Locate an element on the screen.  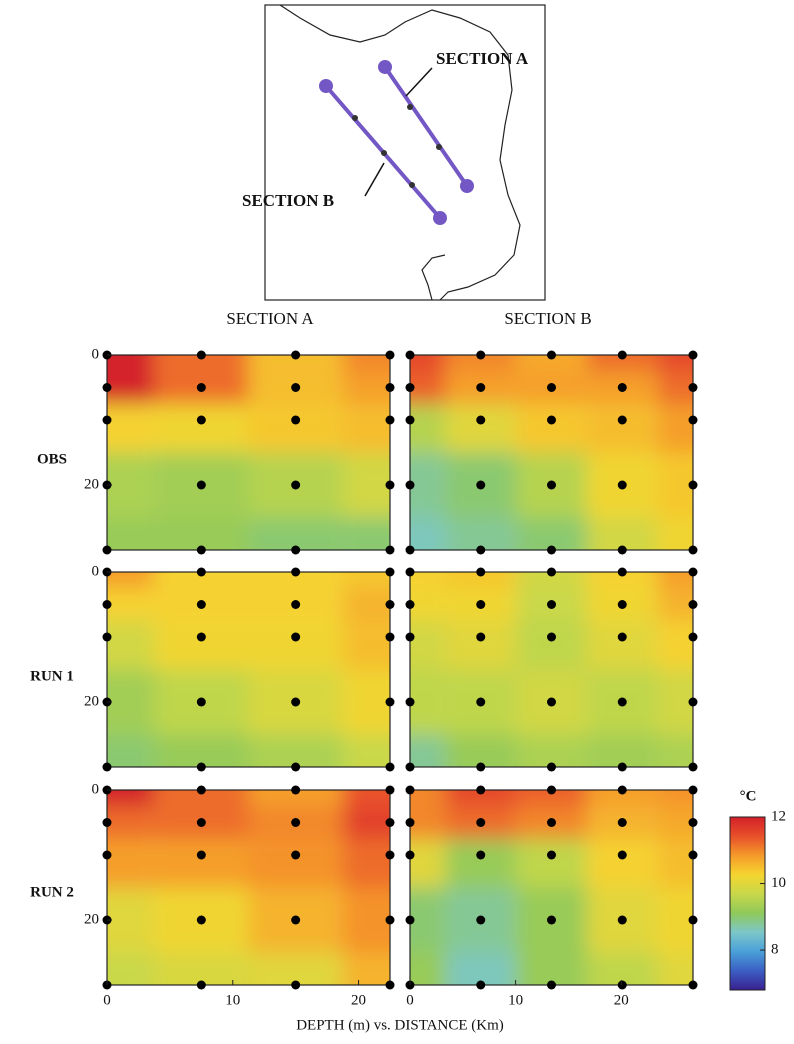
row-label: RUN 1 is located at coordinates (52, 676).